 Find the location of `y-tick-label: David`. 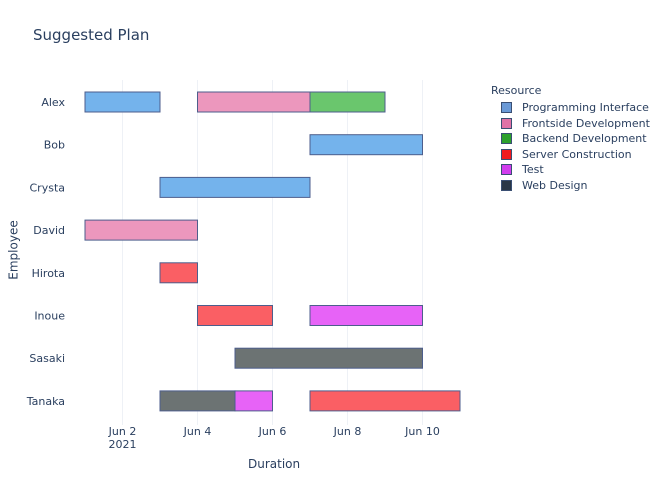

y-tick-label: David is located at coordinates (49, 230).